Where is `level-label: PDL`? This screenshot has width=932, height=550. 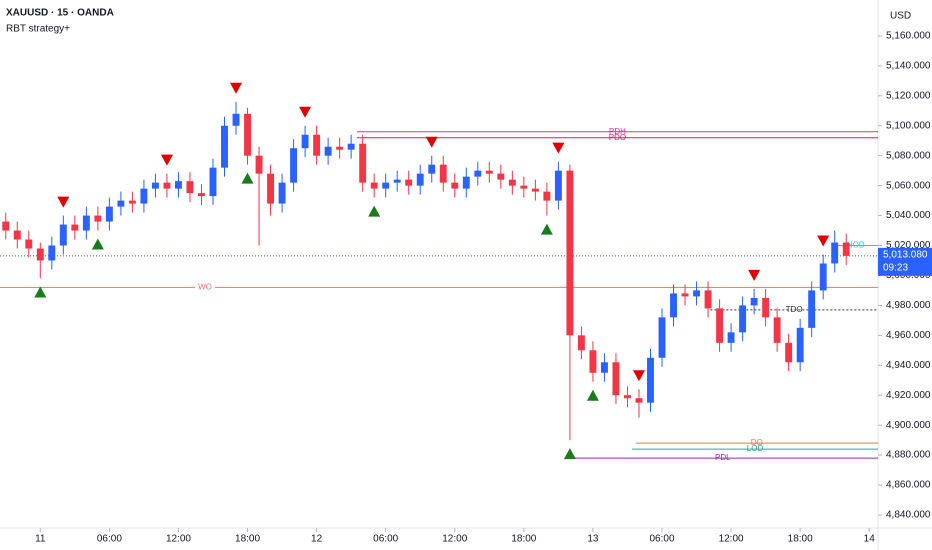
level-label: PDL is located at coordinates (723, 457).